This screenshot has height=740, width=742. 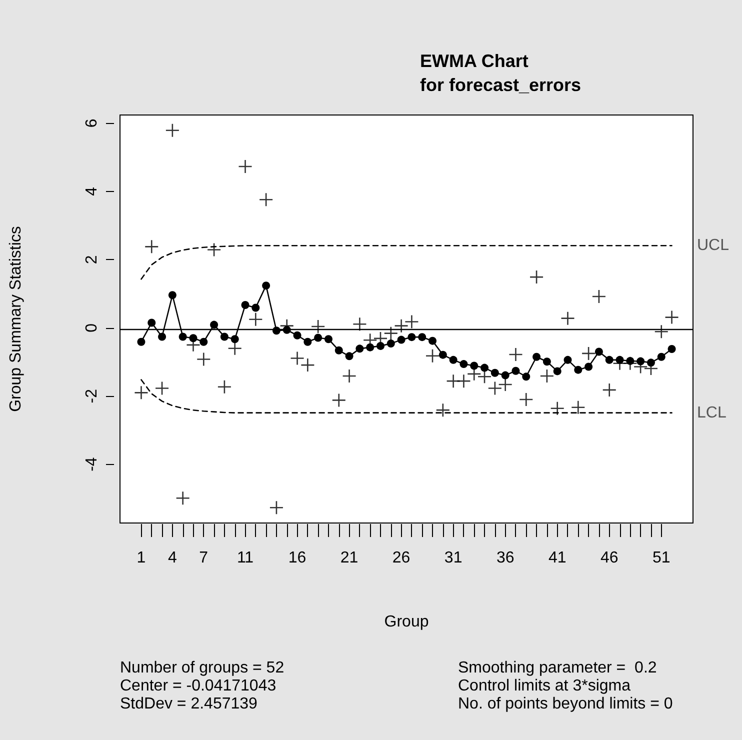 I want to click on chart-title: EWMA Chart for forecast_errors, so click(x=501, y=73).